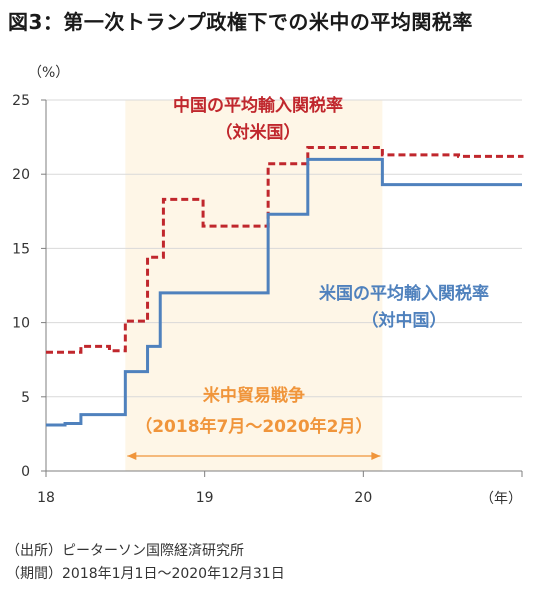  I want to click on period-note: （期間）2018年1月1日～2020年12月31日, so click(145, 574).